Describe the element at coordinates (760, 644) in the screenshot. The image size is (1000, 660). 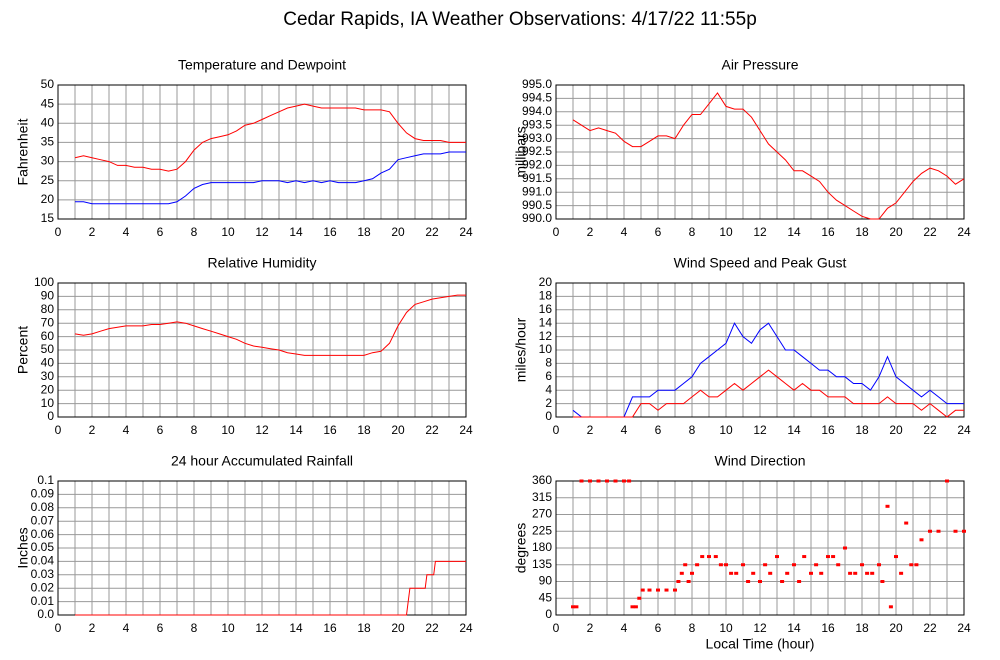
I see `x-axis-label: Local Time (hour)` at that location.